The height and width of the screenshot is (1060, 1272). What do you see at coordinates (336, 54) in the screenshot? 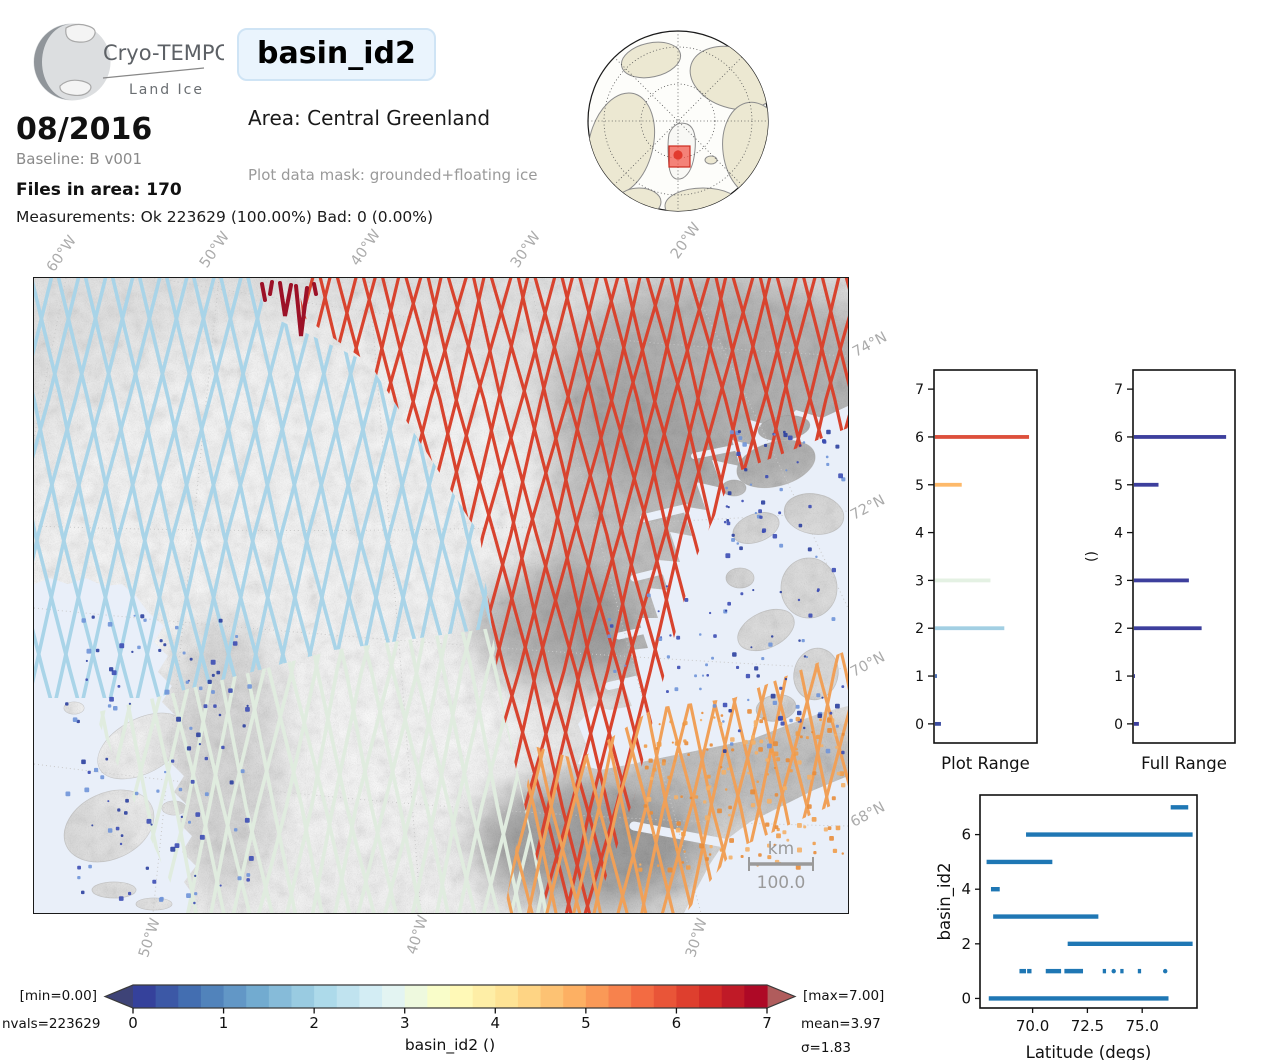
I see `variable-badge: basin_id2` at bounding box center [336, 54].